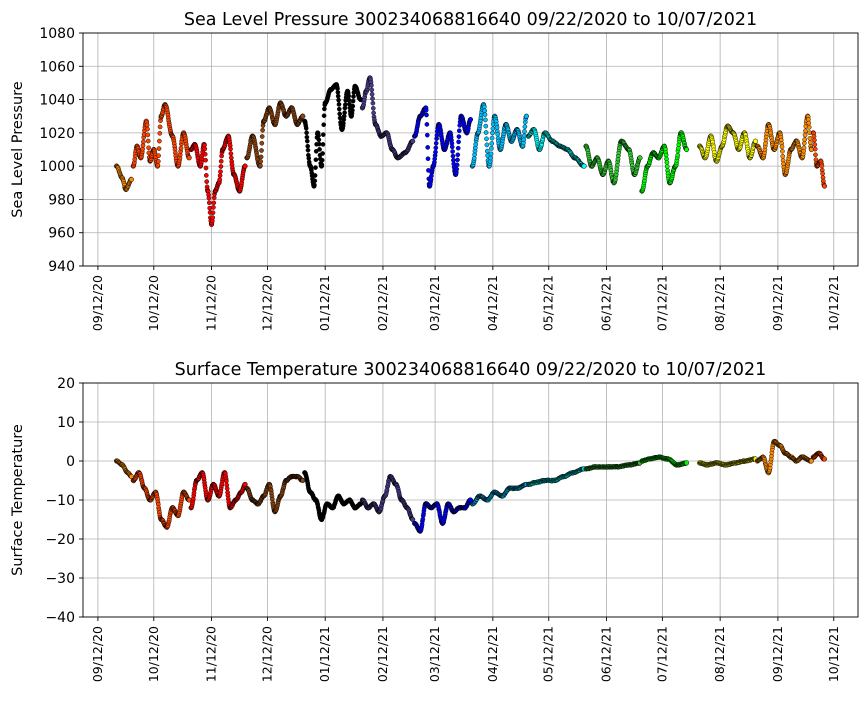 This screenshot has width=867, height=704. What do you see at coordinates (57, 101) in the screenshot?
I see `pressure-ytick-label: 1040` at bounding box center [57, 101].